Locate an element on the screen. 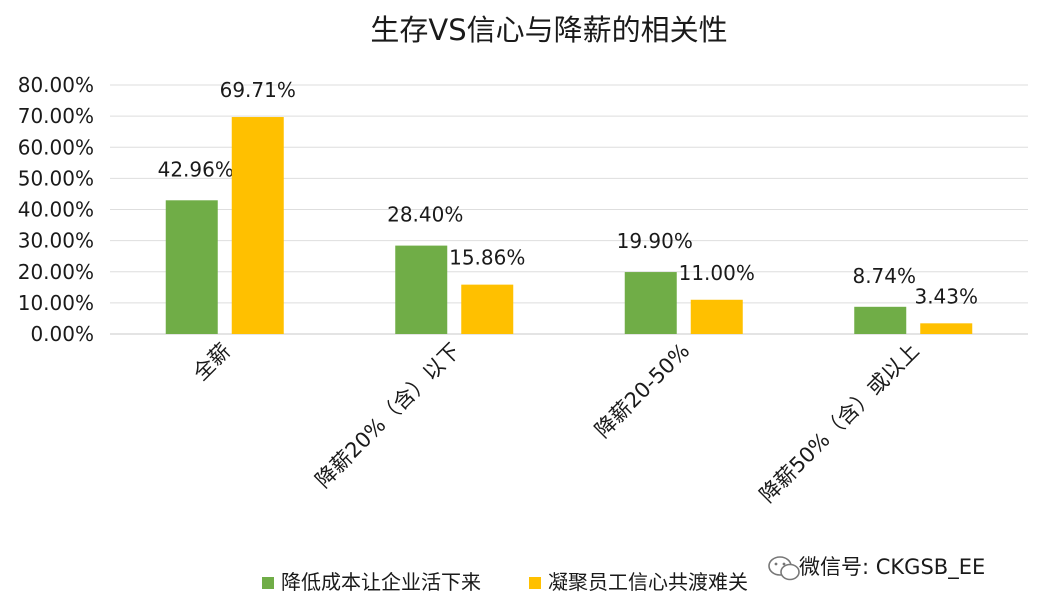 This screenshot has height=612, width=1048. legend: 降低成本让企业活下来 凝聚员工信心共渡难关 is located at coordinates (505, 582).